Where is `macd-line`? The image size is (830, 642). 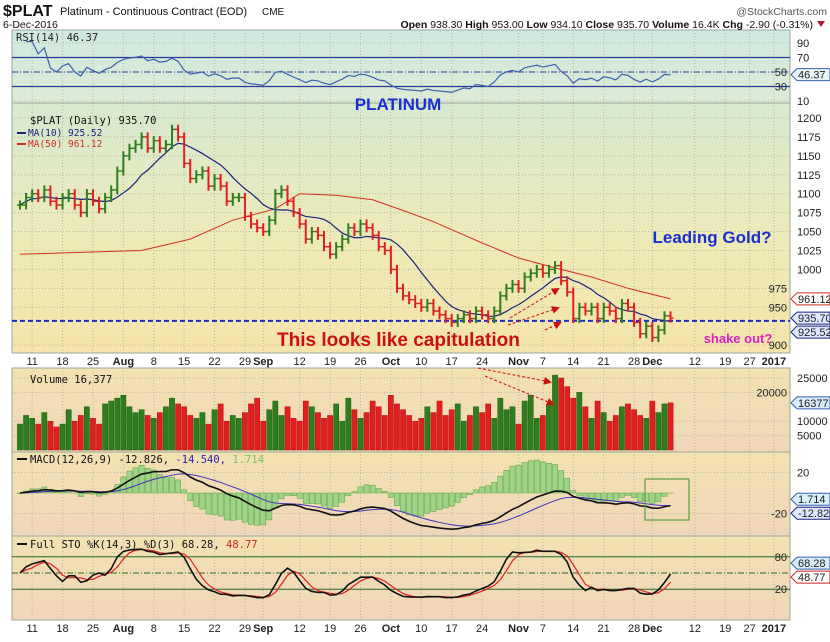
macd-line is located at coordinates (345, 499).